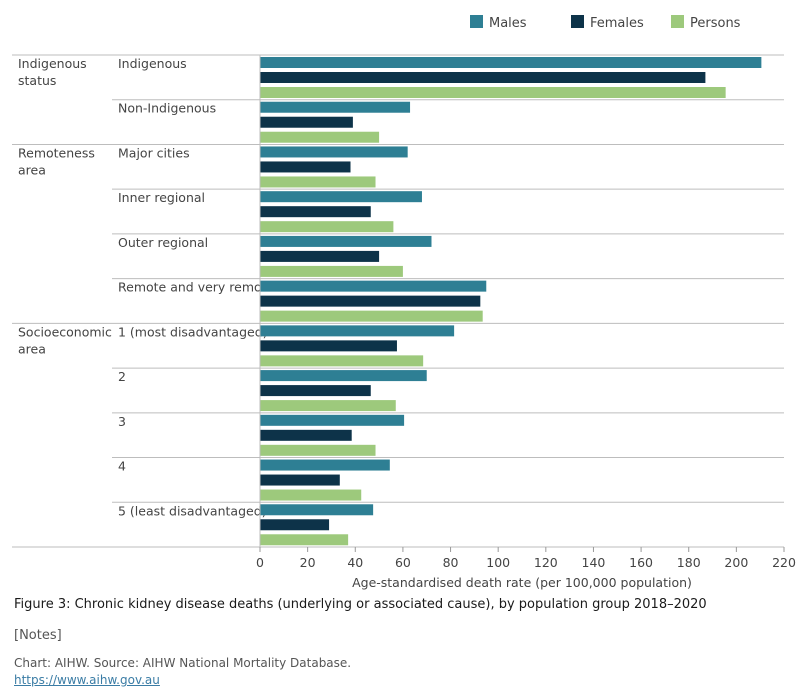 This screenshot has height=700, width=800. Describe the element at coordinates (122, 376) in the screenshot. I see `category-label: 2` at that location.